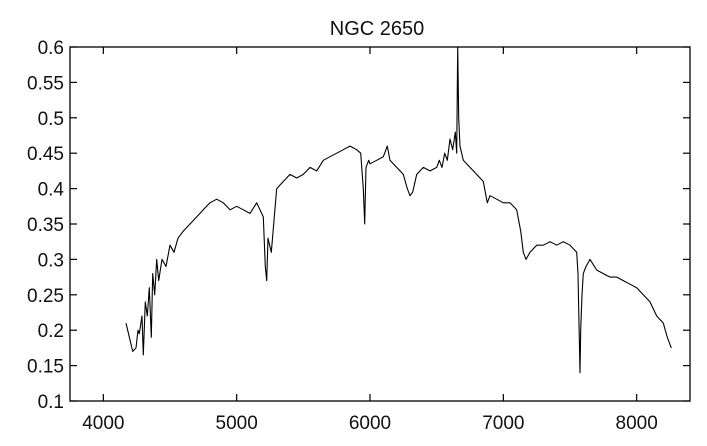 The image size is (707, 446). I want to click on y-tick-label: 0.2, so click(51, 331).